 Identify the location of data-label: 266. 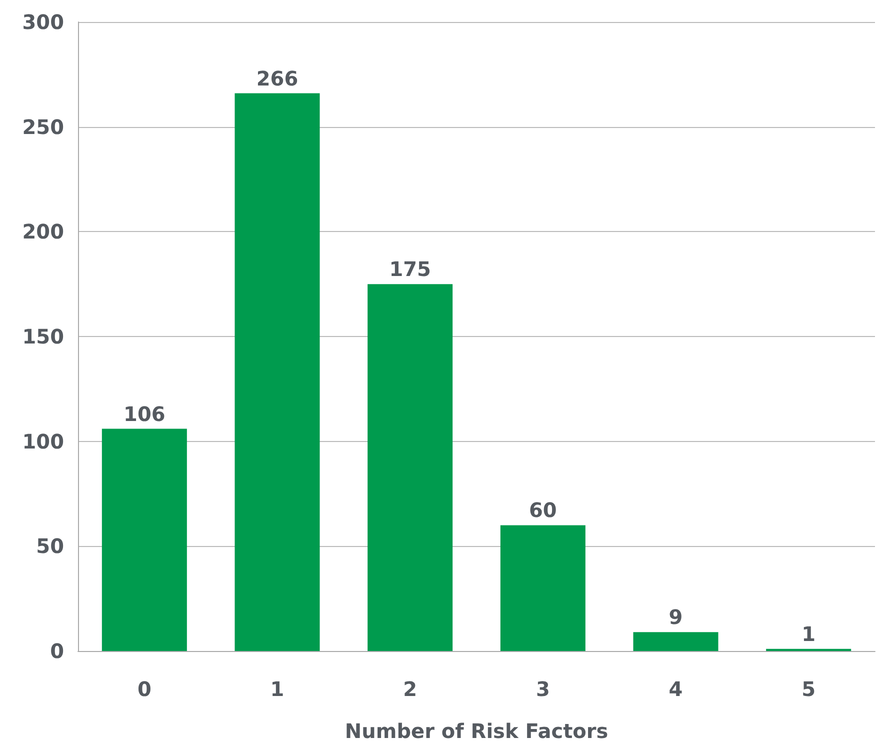
(277, 78).